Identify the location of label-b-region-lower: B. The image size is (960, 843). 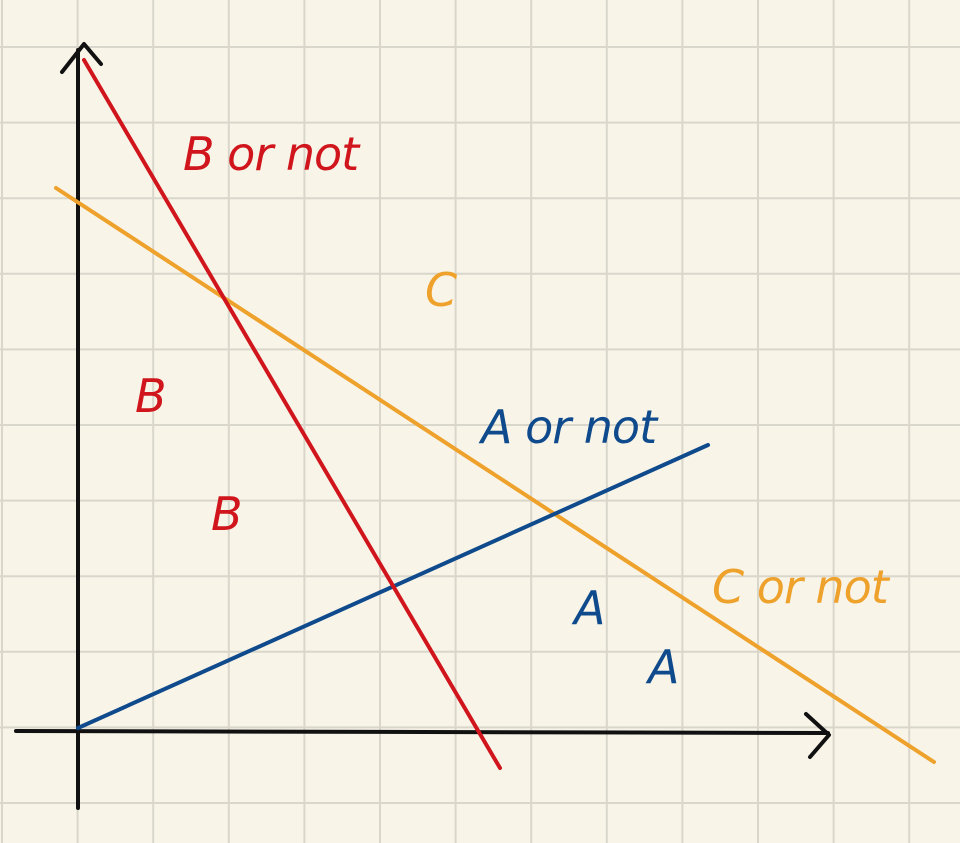
(226, 514).